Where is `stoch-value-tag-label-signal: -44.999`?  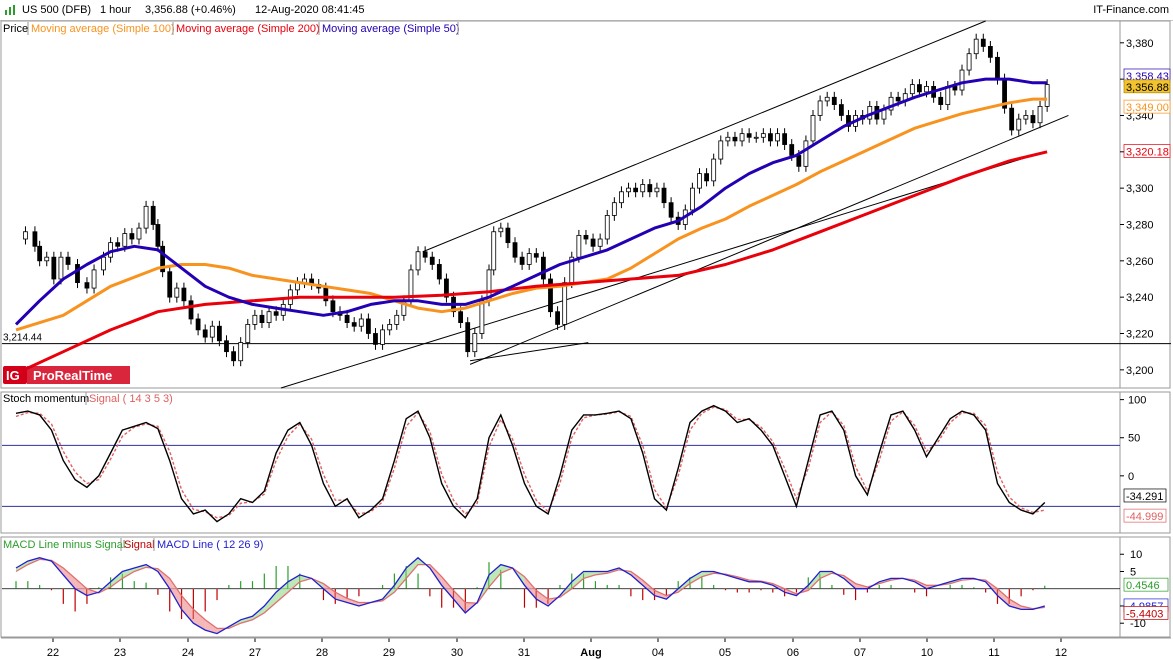 stoch-value-tag-label-signal: -44.999 is located at coordinates (1144, 517).